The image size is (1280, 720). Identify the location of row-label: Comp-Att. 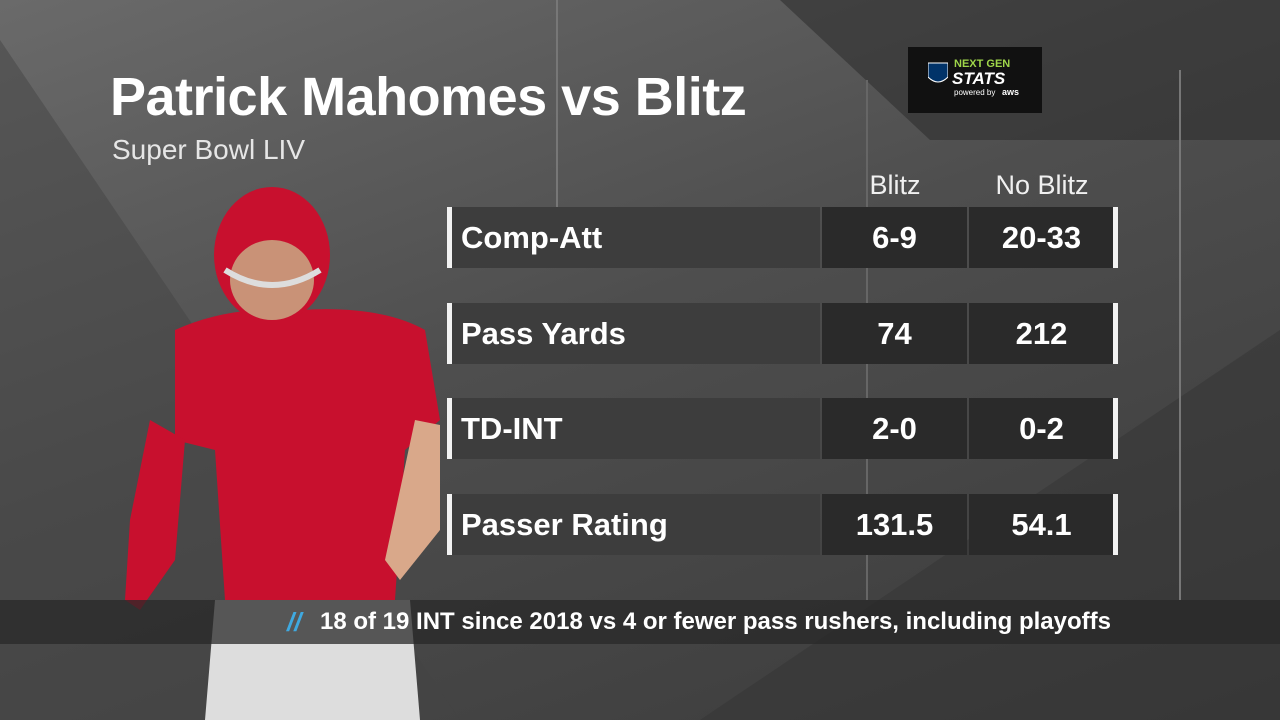
(633, 237).